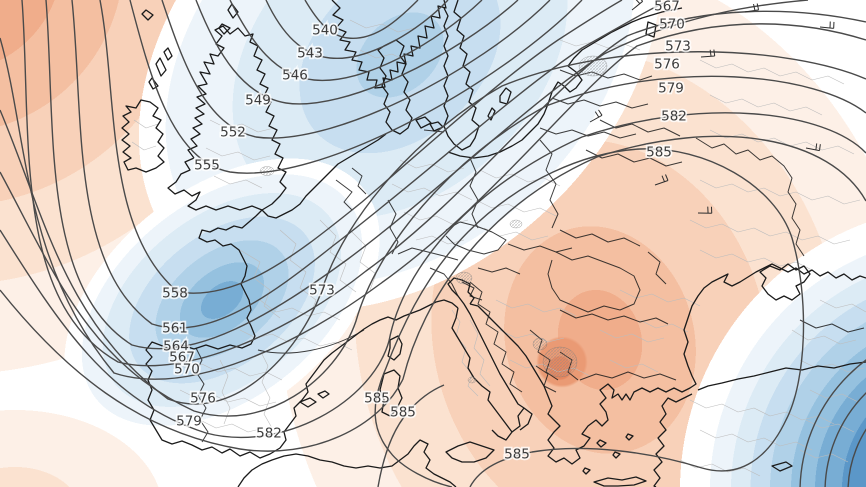 The width and height of the screenshot is (866, 487). I want to click on coastline-balearics, so click(314, 399).